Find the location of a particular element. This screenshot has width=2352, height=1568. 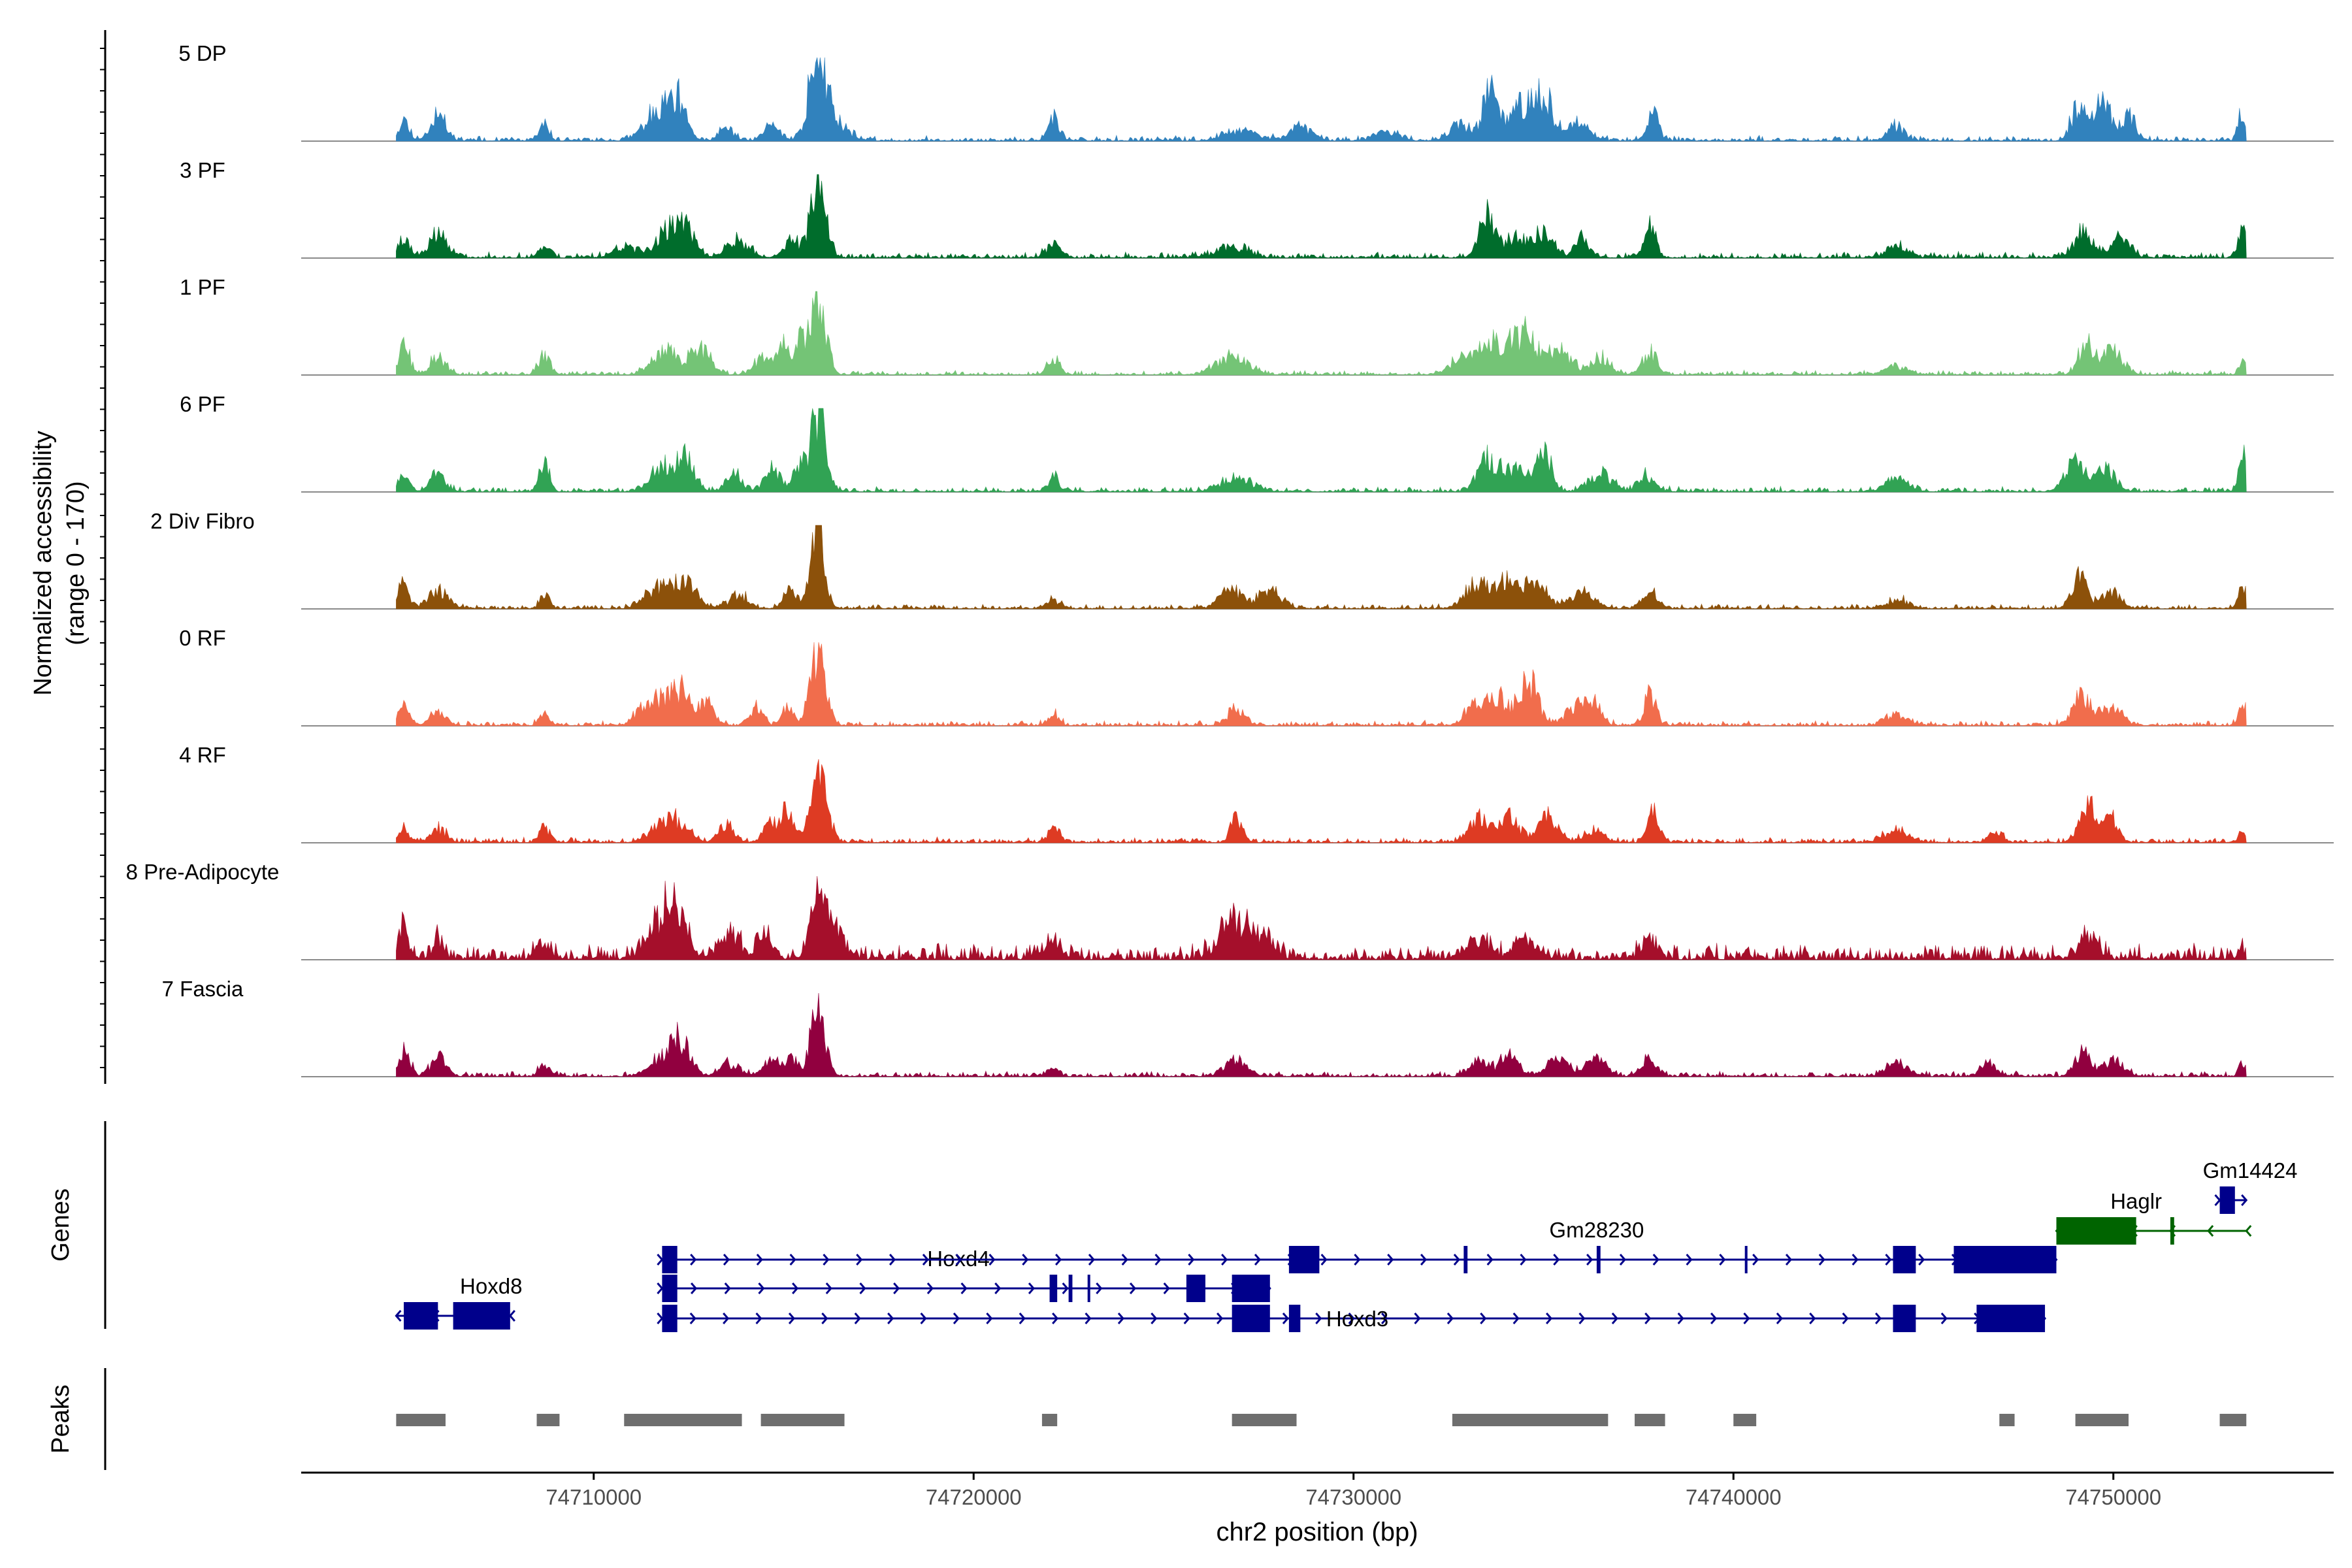

genes-panel-label: Genes is located at coordinates (60, 1225).